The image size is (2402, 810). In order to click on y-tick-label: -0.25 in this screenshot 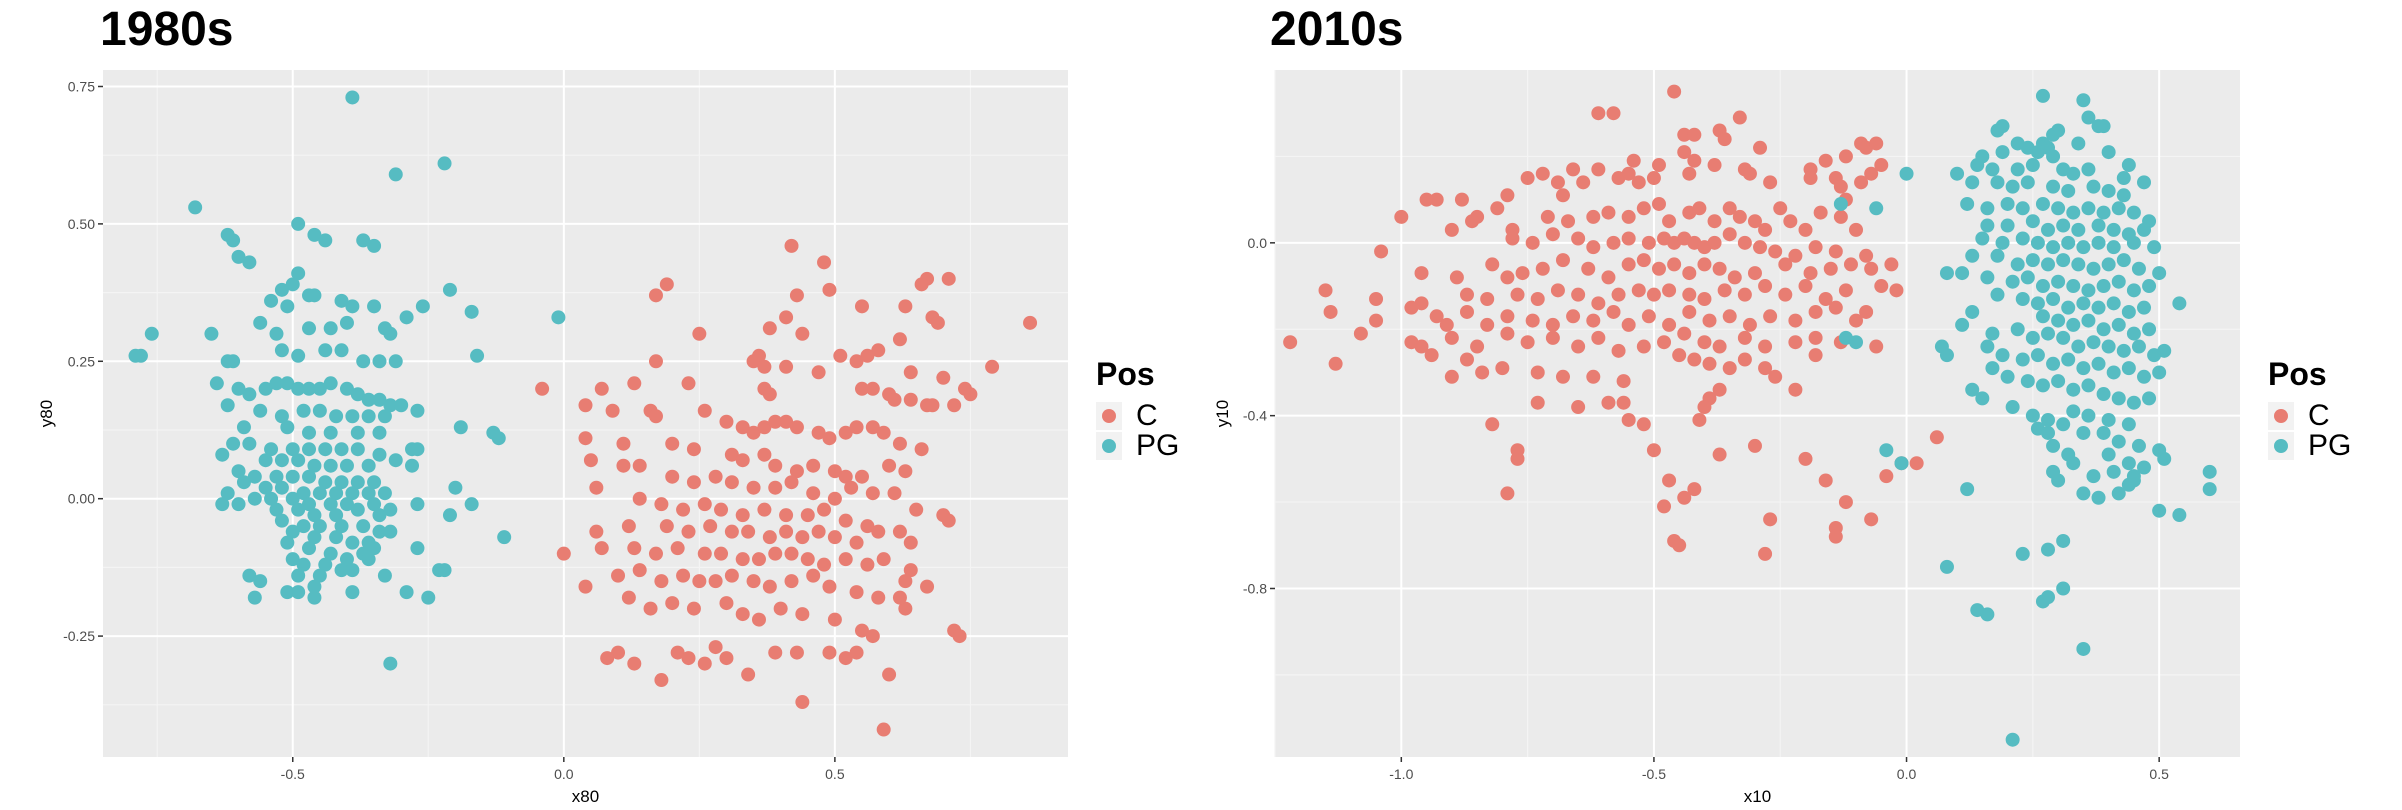, I will do `click(79, 636)`.